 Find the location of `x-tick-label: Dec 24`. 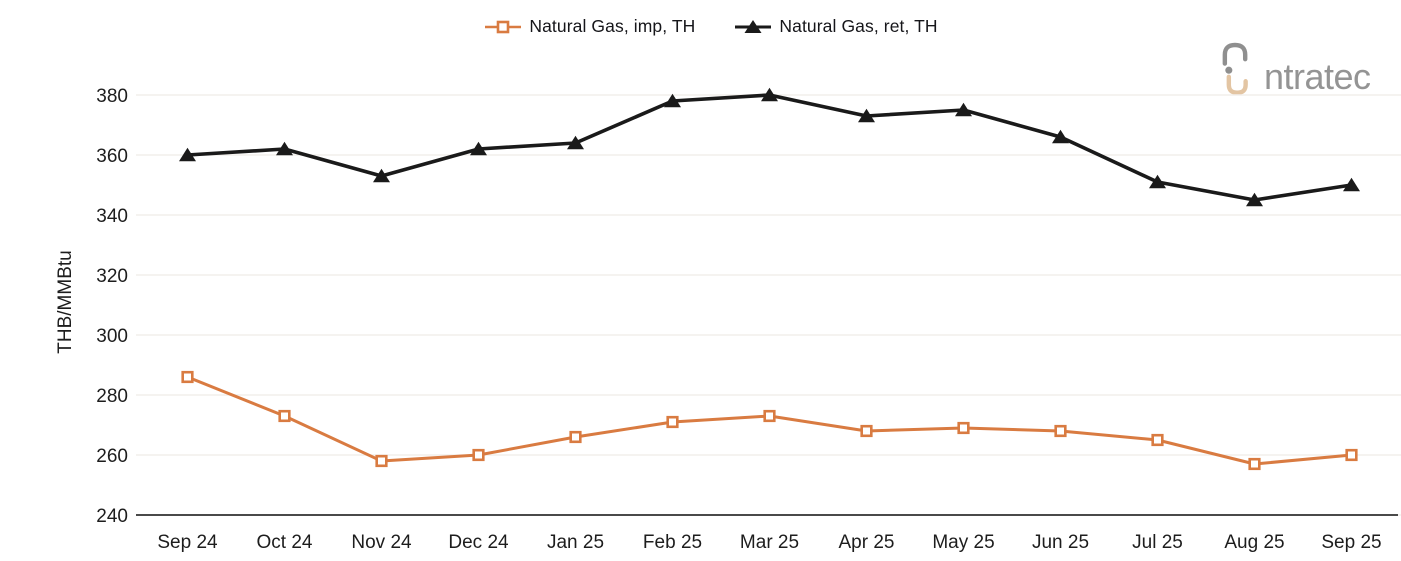

x-tick-label: Dec 24 is located at coordinates (478, 542).